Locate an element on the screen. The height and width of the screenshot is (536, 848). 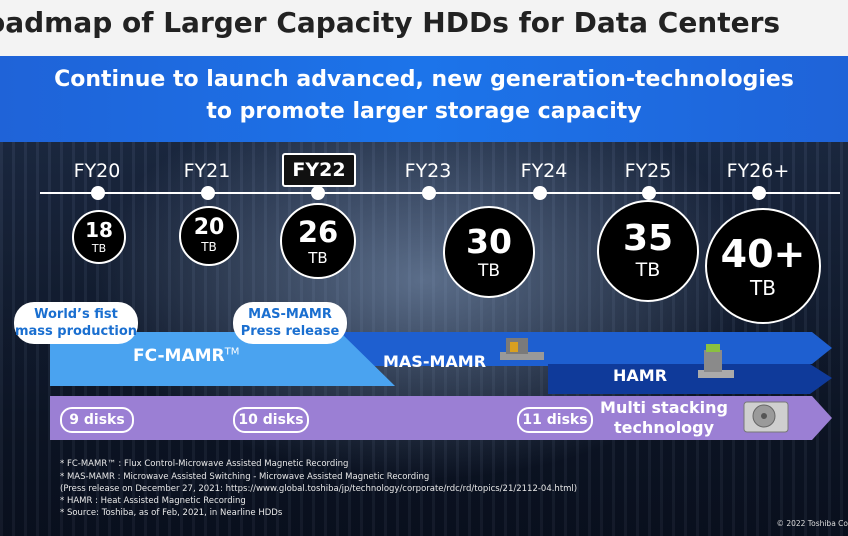
hamr-label: HAMR is located at coordinates (640, 375).